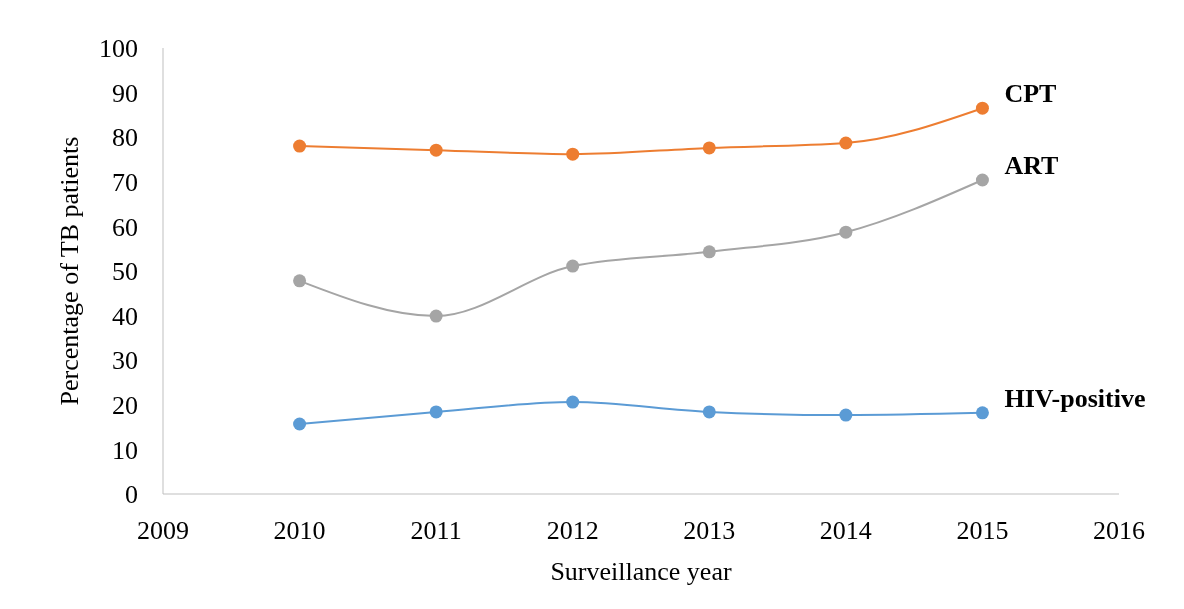 The width and height of the screenshot is (1184, 609). I want to click on y-tick-label: 100, so click(118, 49).